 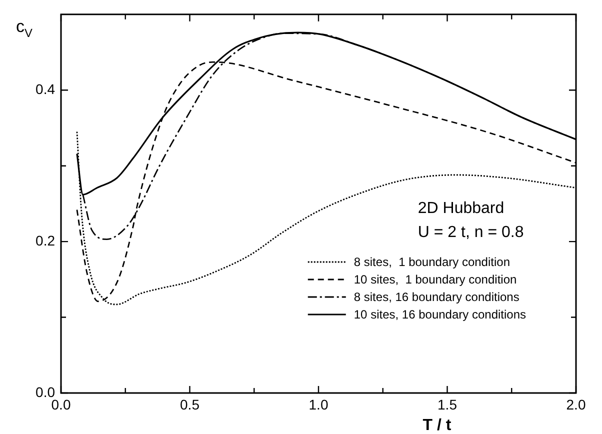 I want to click on x-tick-label: 2.0, so click(x=576, y=404).